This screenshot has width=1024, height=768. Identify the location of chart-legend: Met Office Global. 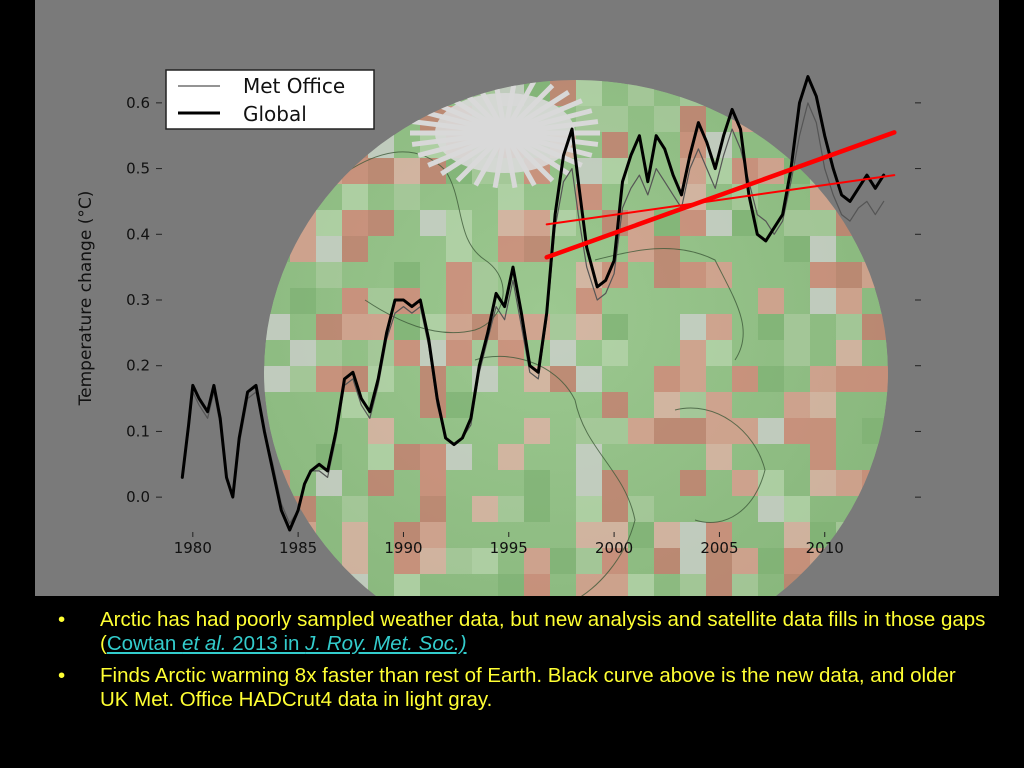
(270, 99).